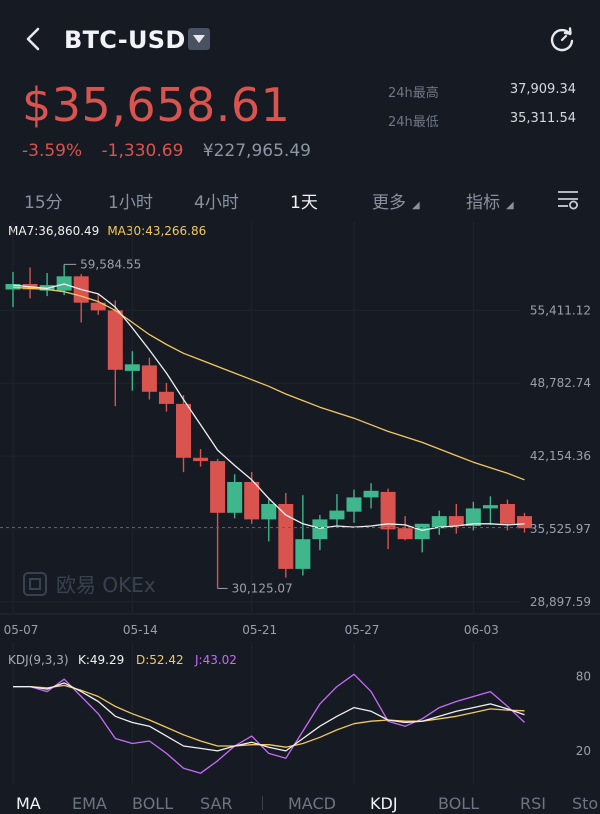 The image size is (600, 814). I want to click on y-tick-label: 42,154.36, so click(560, 456).